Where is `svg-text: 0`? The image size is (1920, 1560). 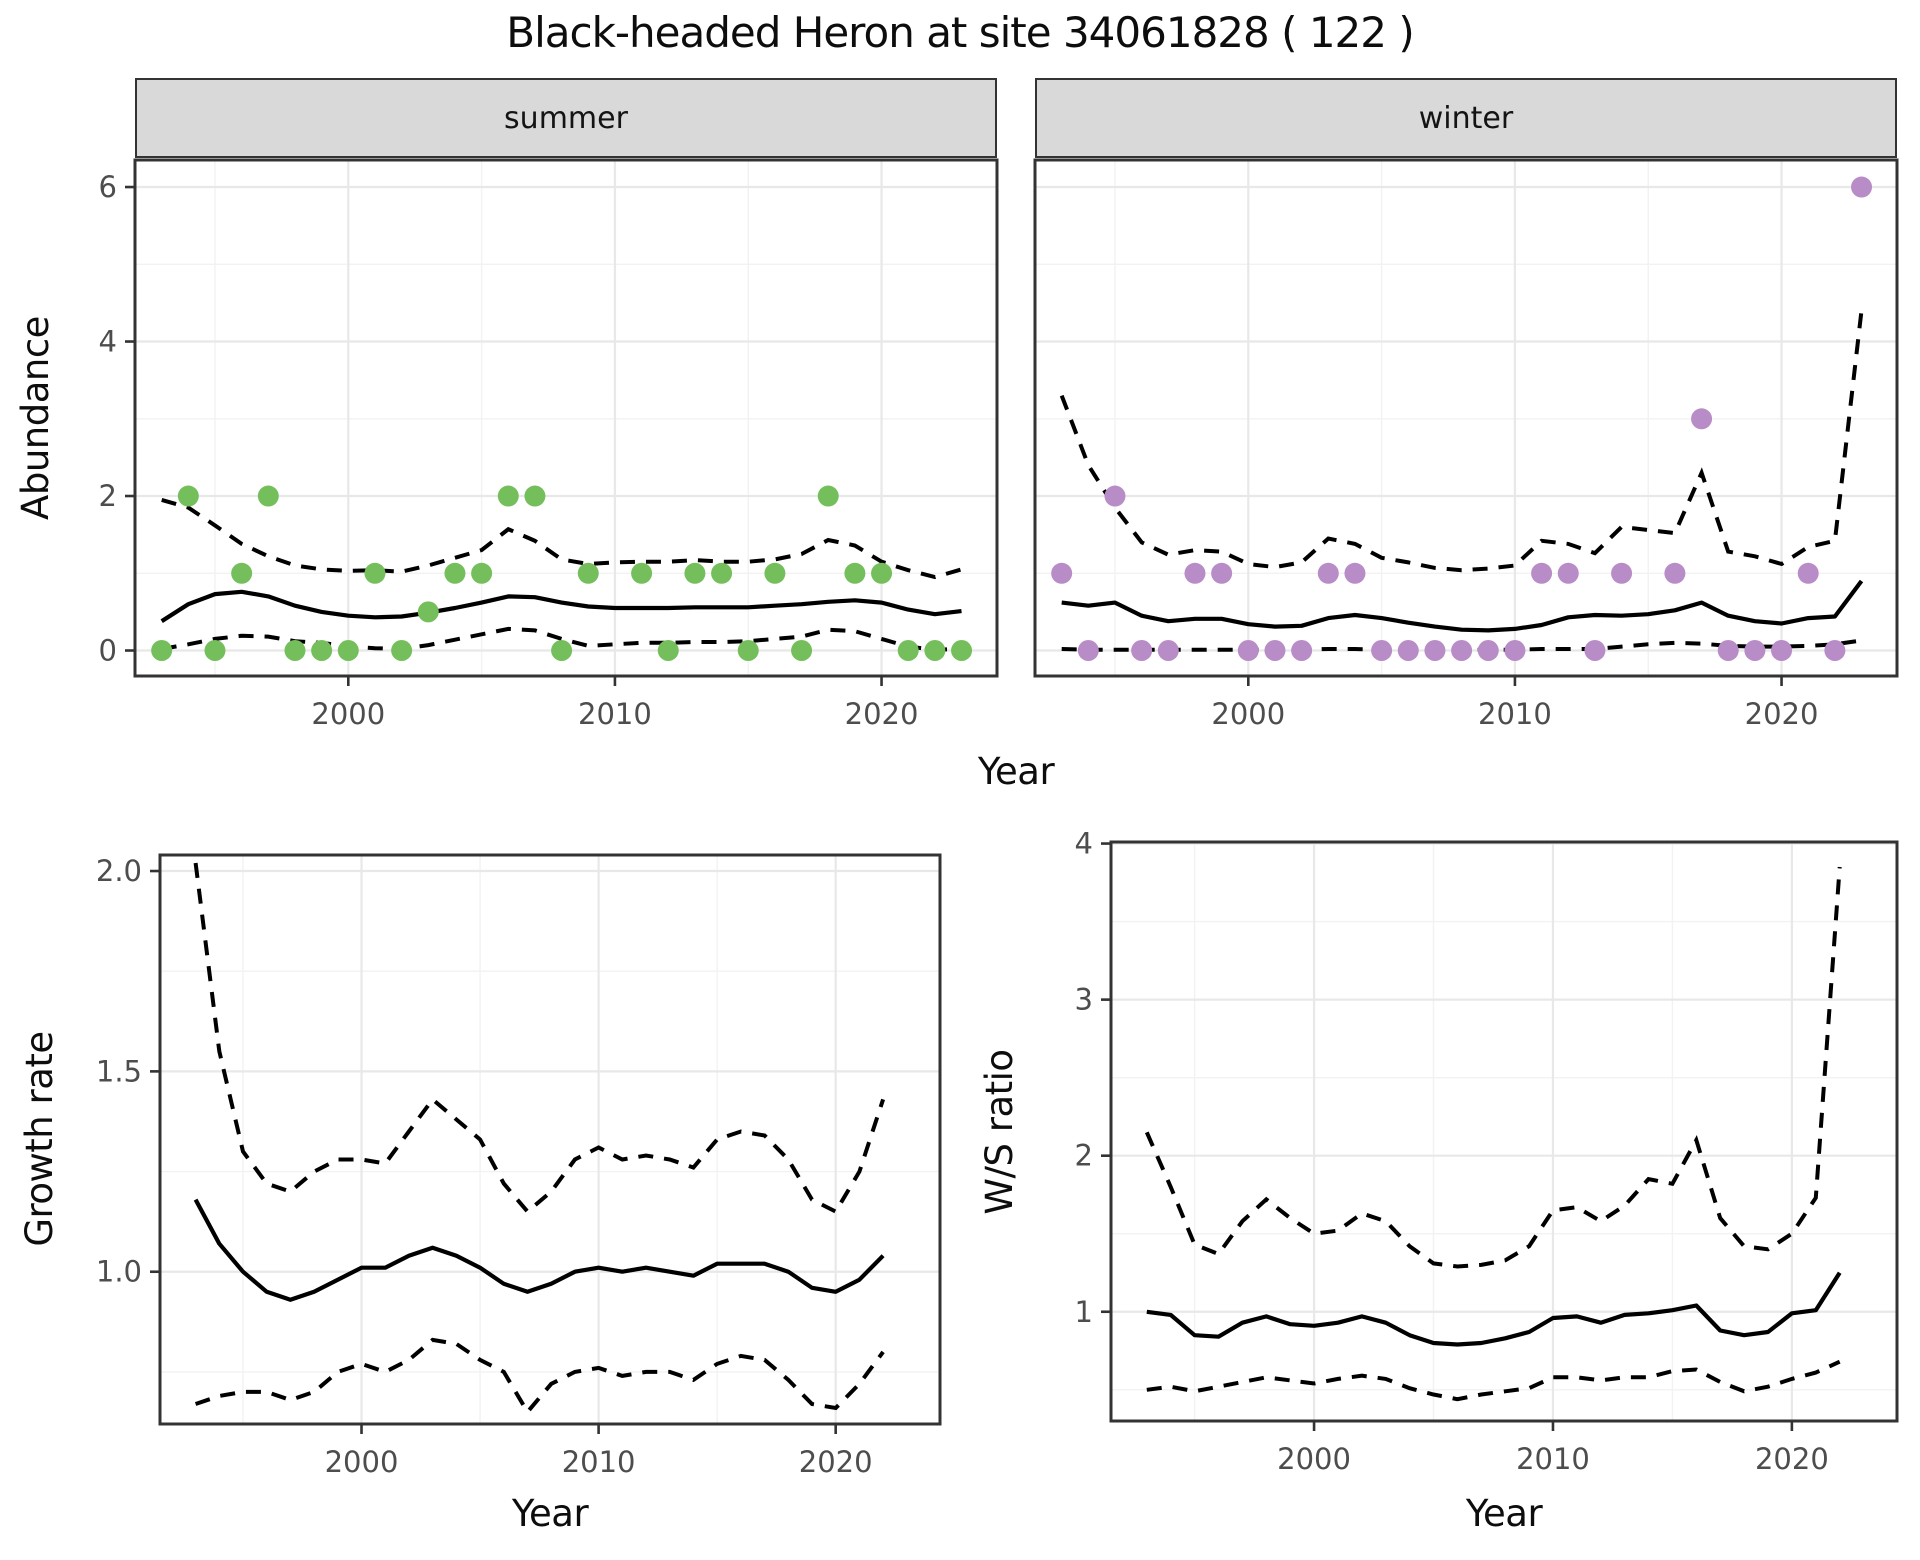
svg-text: 0 is located at coordinates (108, 651).